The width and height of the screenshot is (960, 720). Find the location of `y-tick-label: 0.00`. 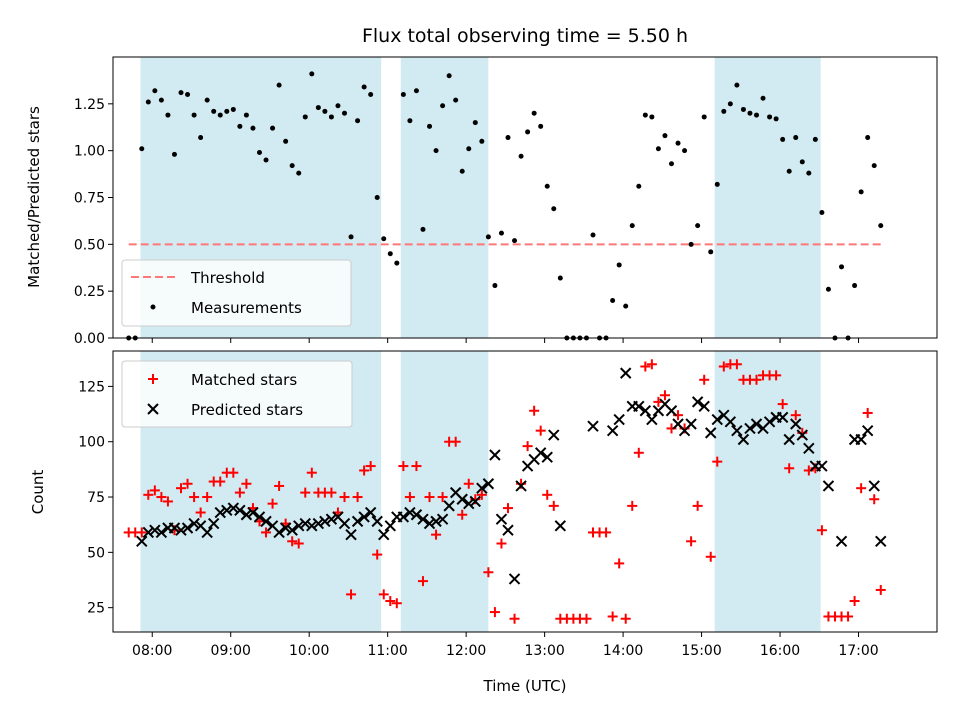

y-tick-label: 0.00 is located at coordinates (89, 339).